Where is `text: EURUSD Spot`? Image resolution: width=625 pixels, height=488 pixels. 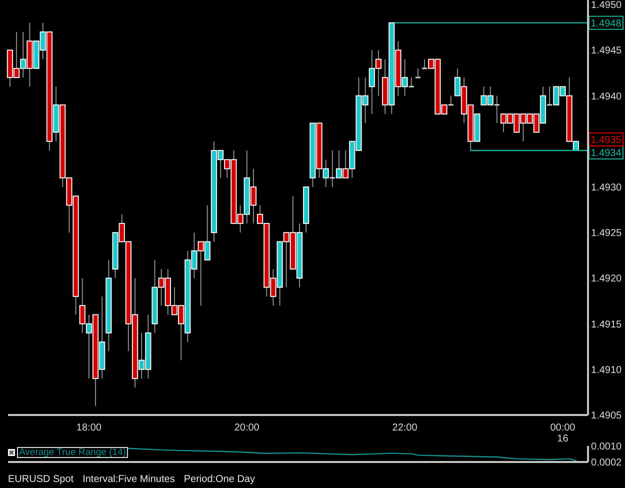 text: EURUSD Spot is located at coordinates (41, 479).